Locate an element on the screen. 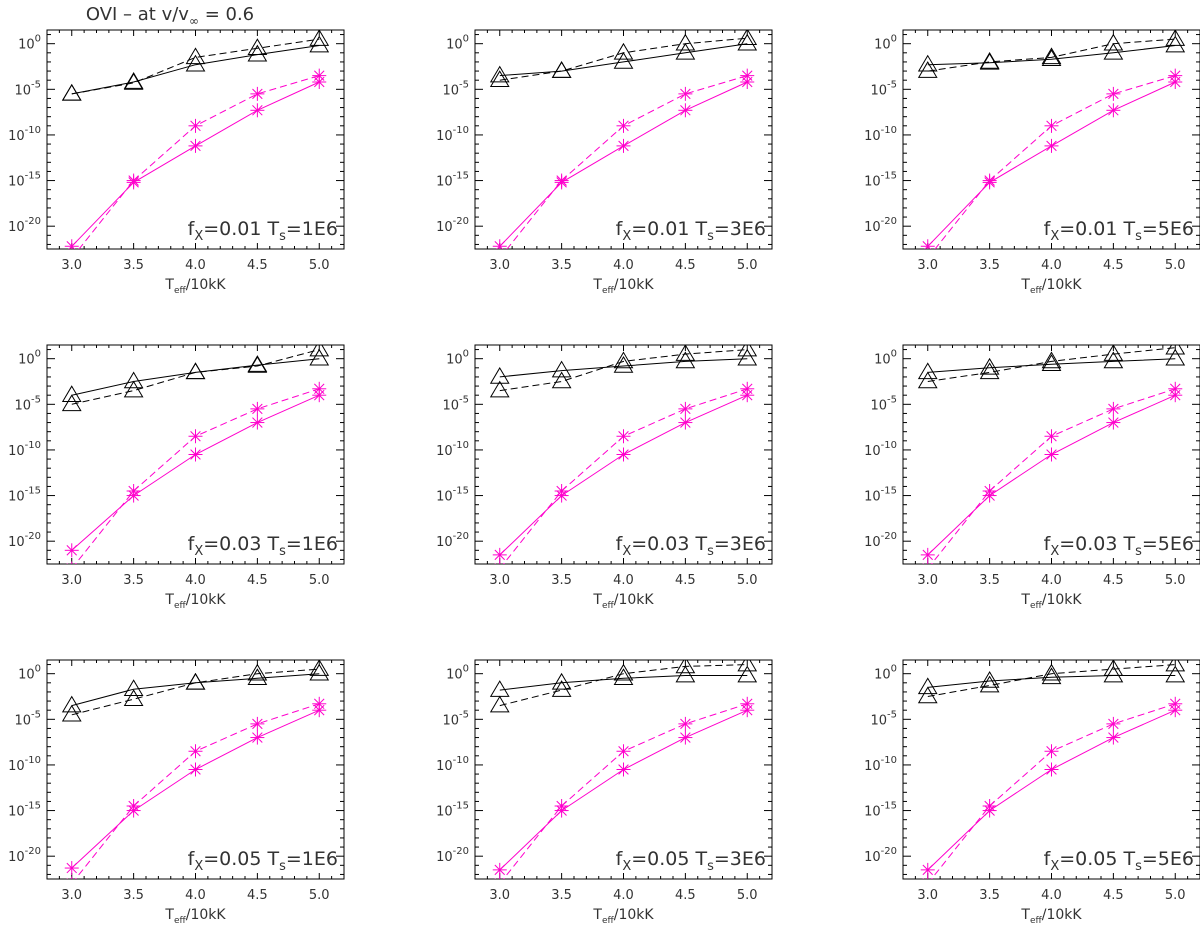 The height and width of the screenshot is (928, 1200). x-tick-label: 4.5 is located at coordinates (257, 580).